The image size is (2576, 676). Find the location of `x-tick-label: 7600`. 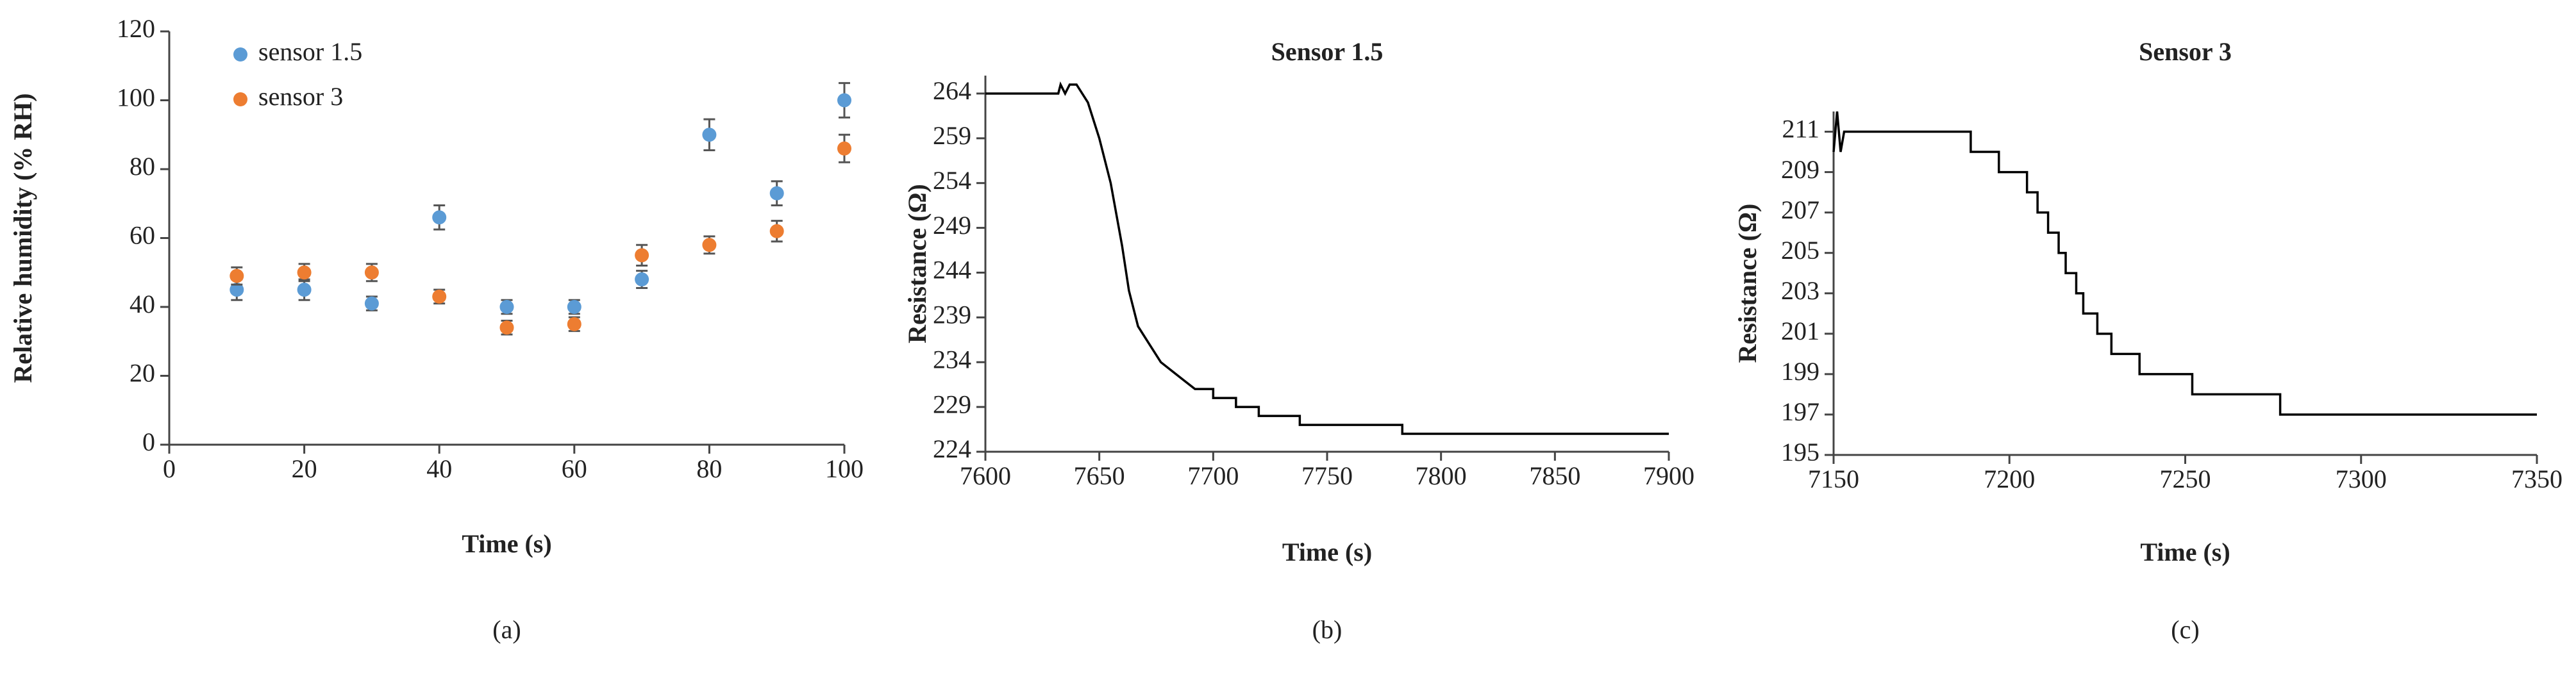

x-tick-label: 7600 is located at coordinates (985, 475).